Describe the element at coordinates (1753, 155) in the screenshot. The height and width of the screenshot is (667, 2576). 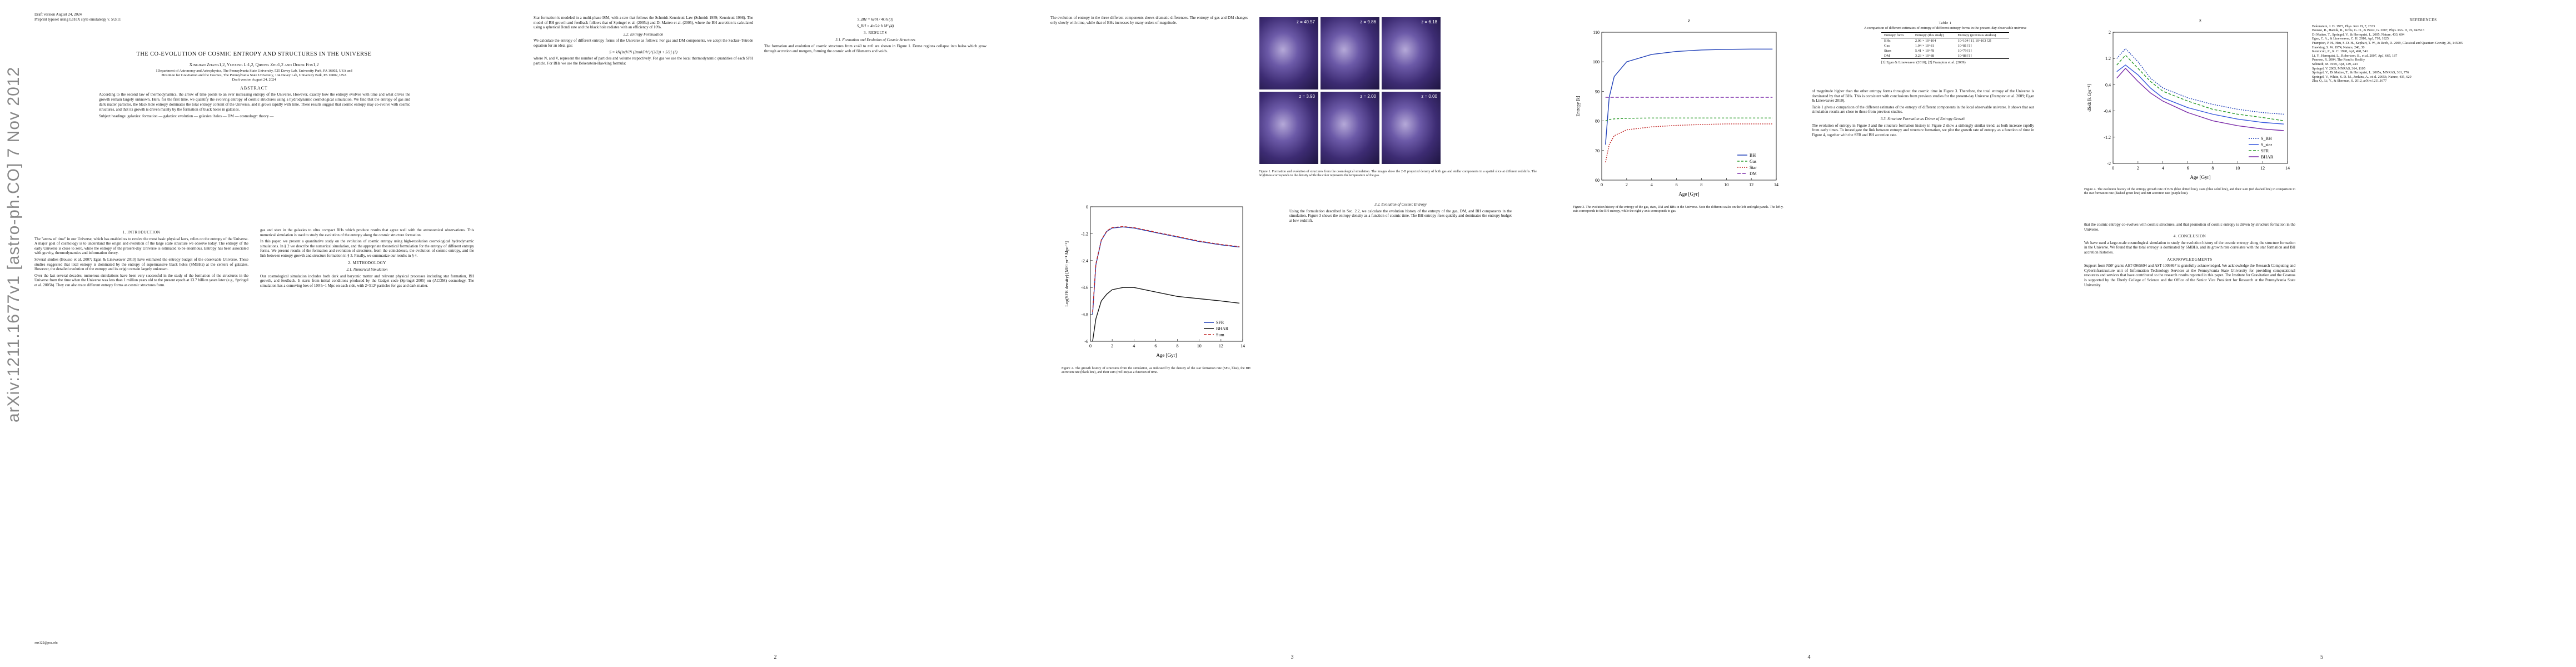
I see `legend-label: BH` at that location.